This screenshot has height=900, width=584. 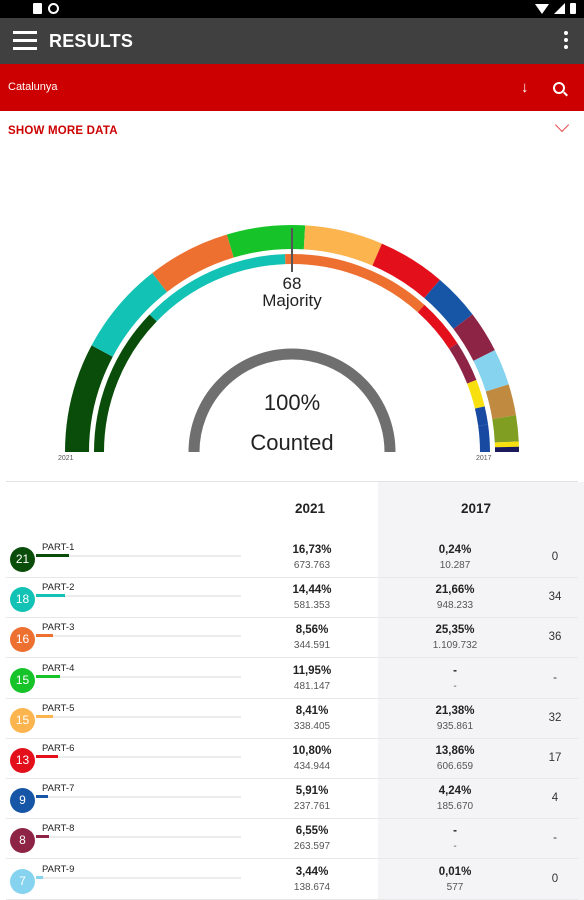 What do you see at coordinates (58, 829) in the screenshot?
I see `party-name: PART-8` at bounding box center [58, 829].